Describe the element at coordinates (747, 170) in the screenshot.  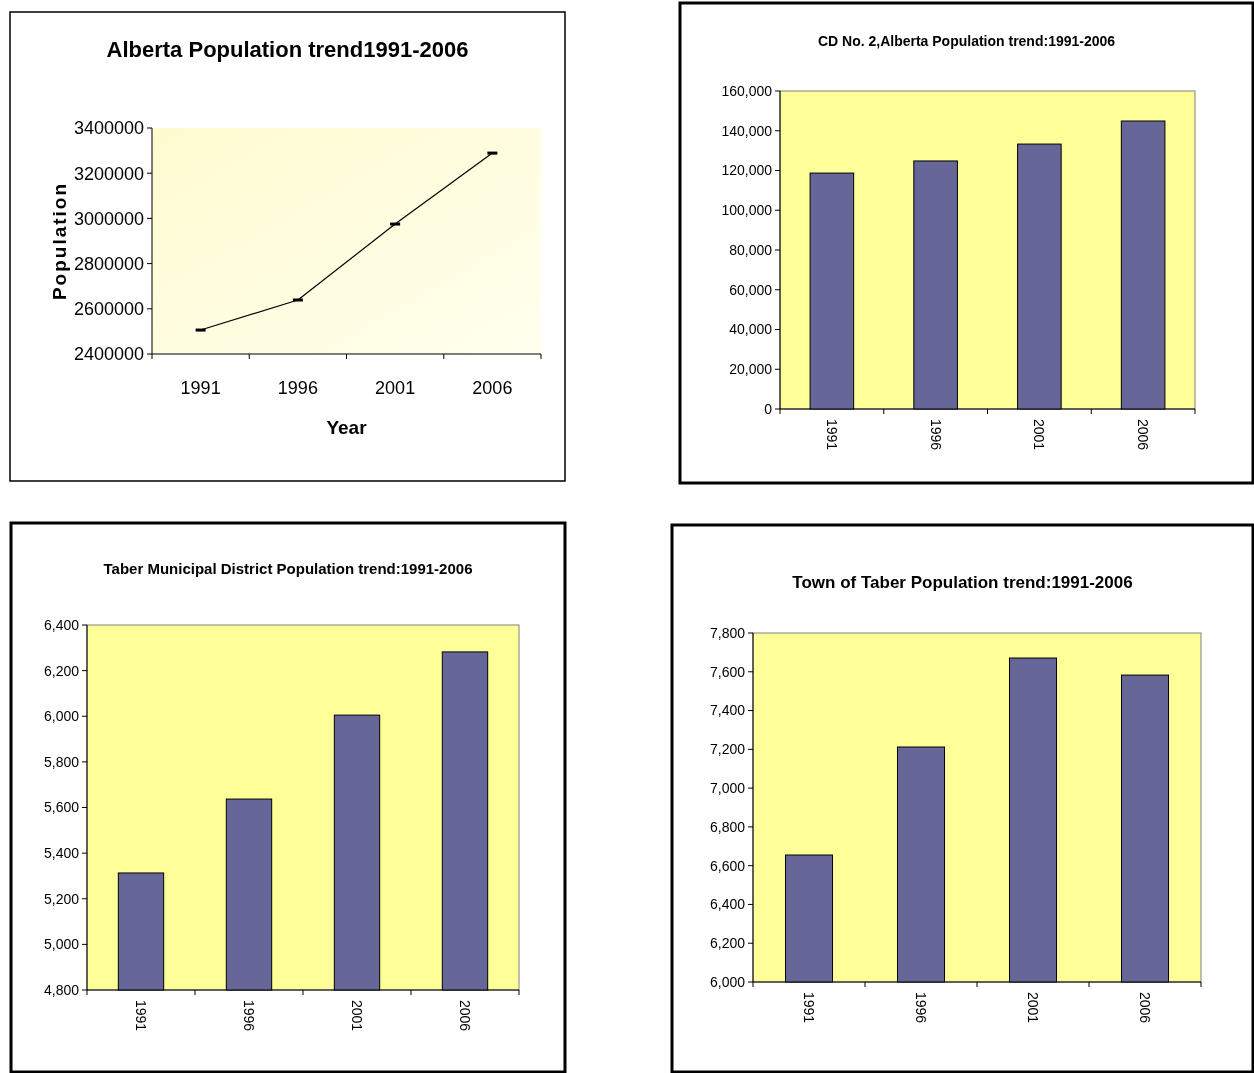
I see `y-tick-label: 120,000` at that location.